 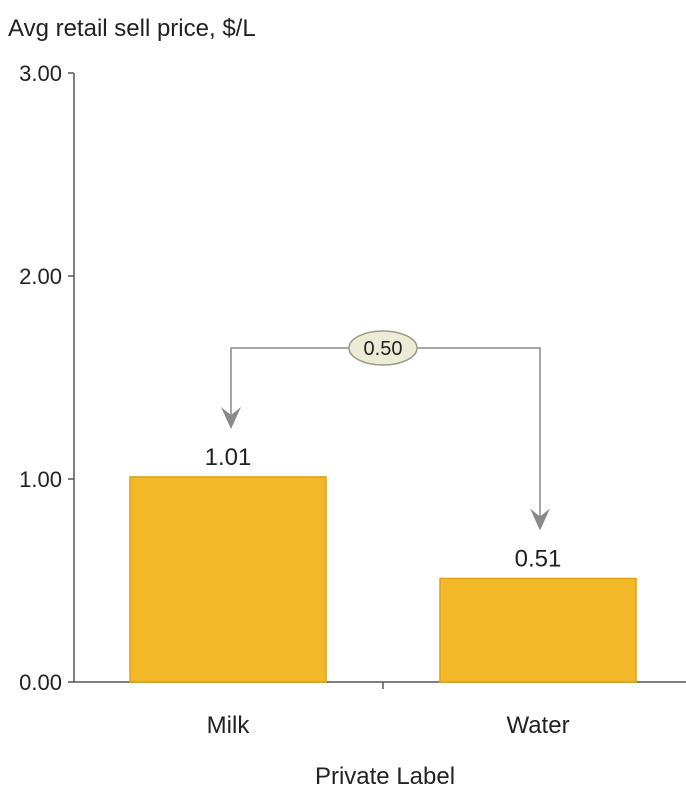 What do you see at coordinates (40, 276) in the screenshot?
I see `y-tick-label: 2.00` at bounding box center [40, 276].